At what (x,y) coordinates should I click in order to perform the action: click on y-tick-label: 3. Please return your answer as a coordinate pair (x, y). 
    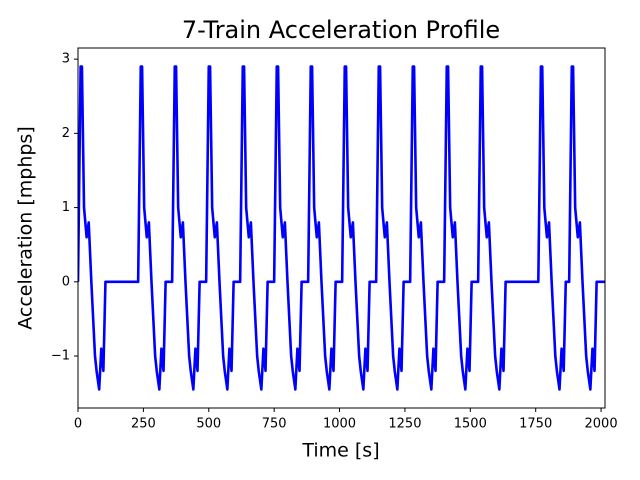
    Looking at the image, I should click on (66, 59).